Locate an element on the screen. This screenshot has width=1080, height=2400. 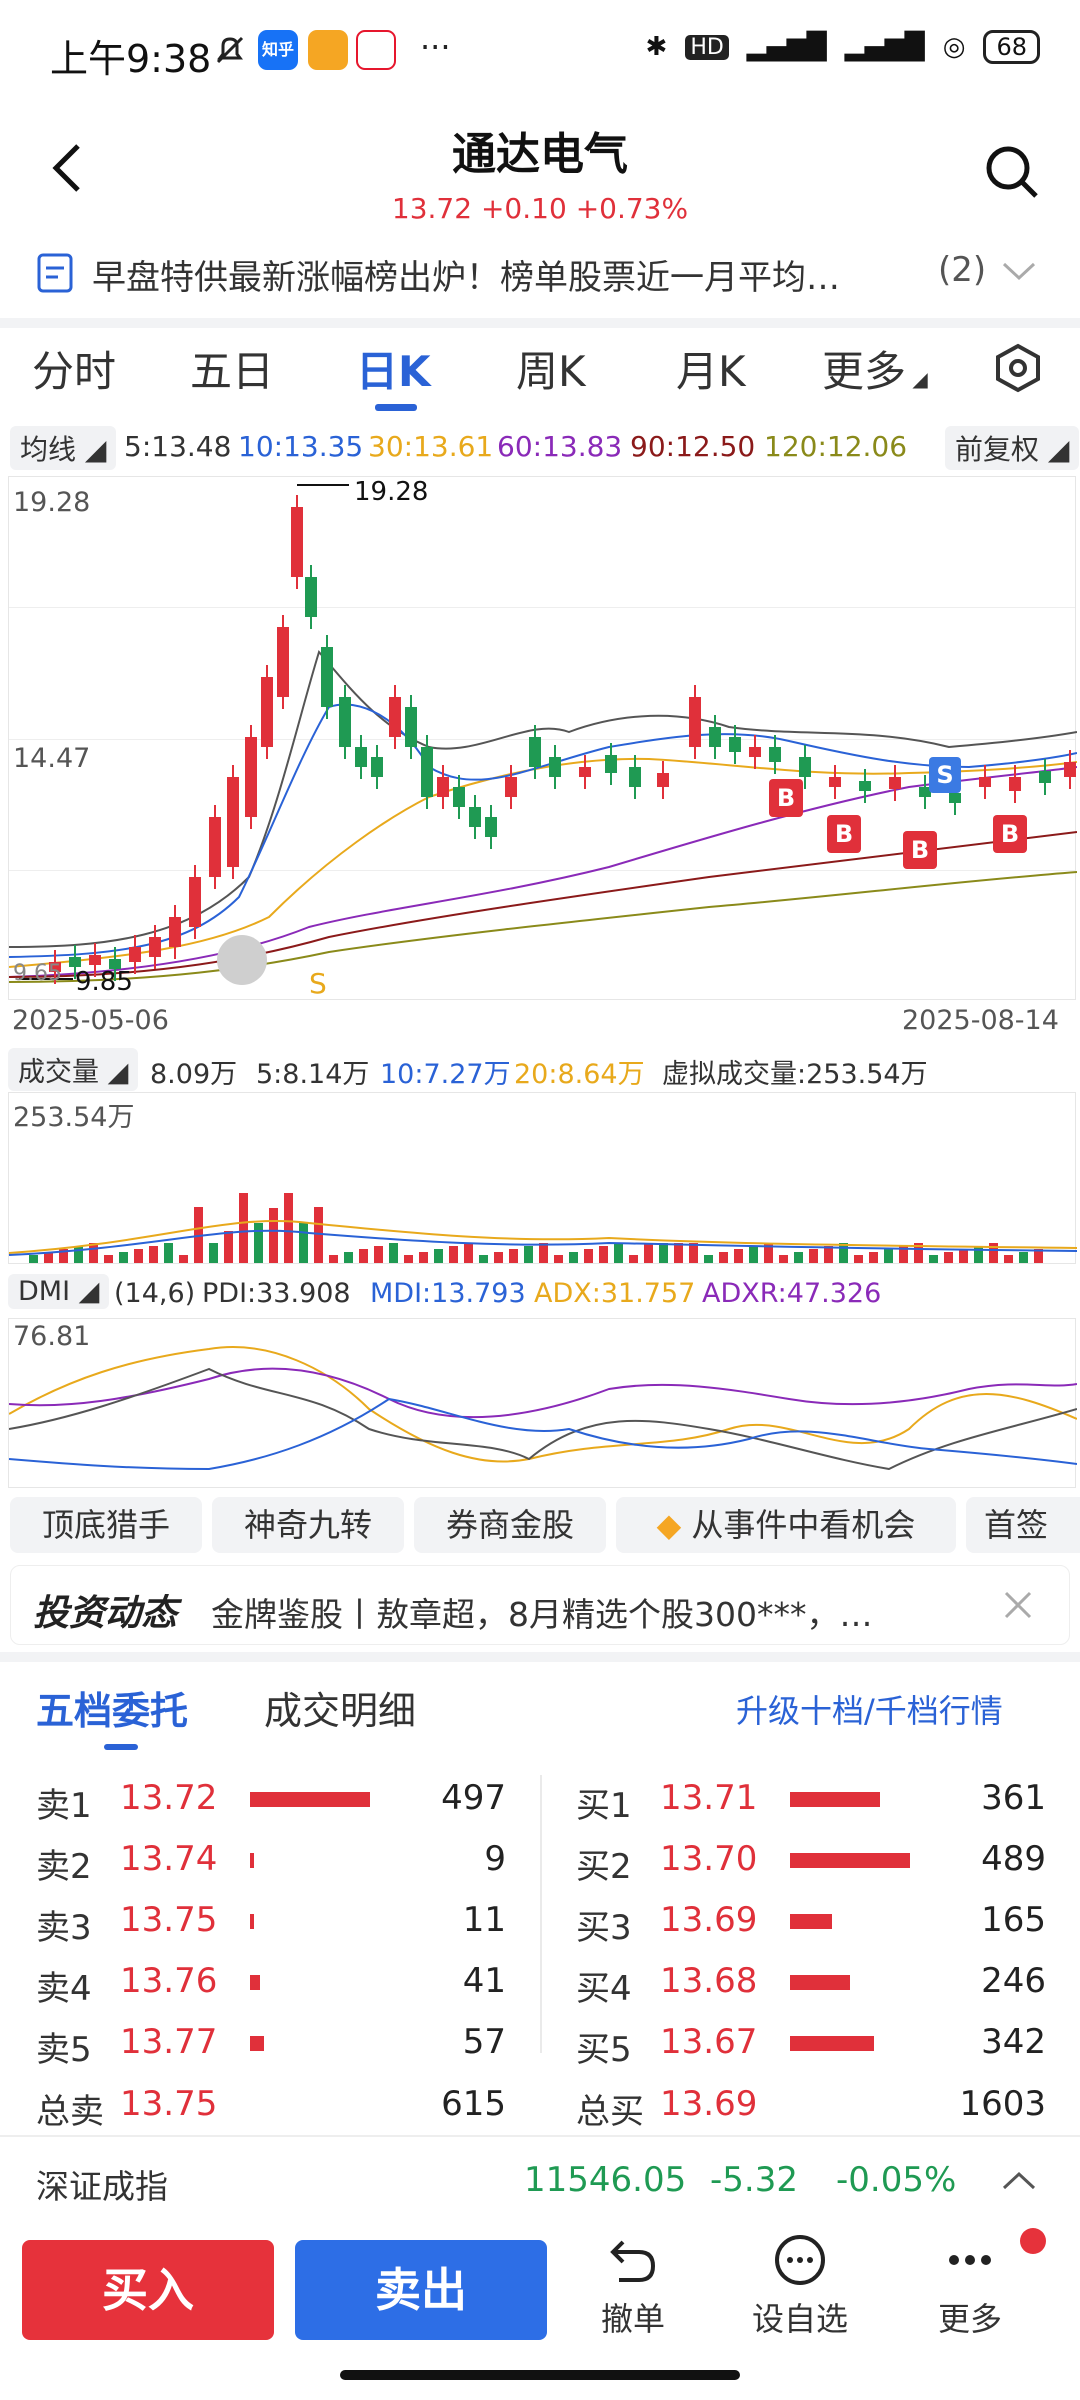
sell-volume: 497 is located at coordinates (473, 1798).